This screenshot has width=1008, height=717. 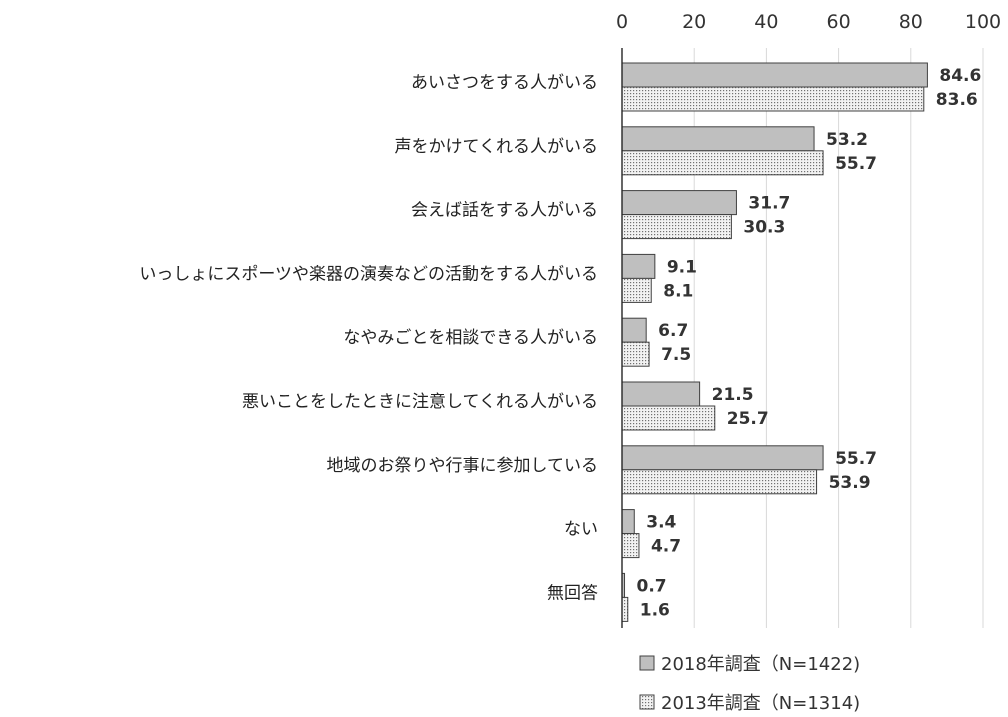 I want to click on x-tick-label: 40, so click(x=766, y=22).